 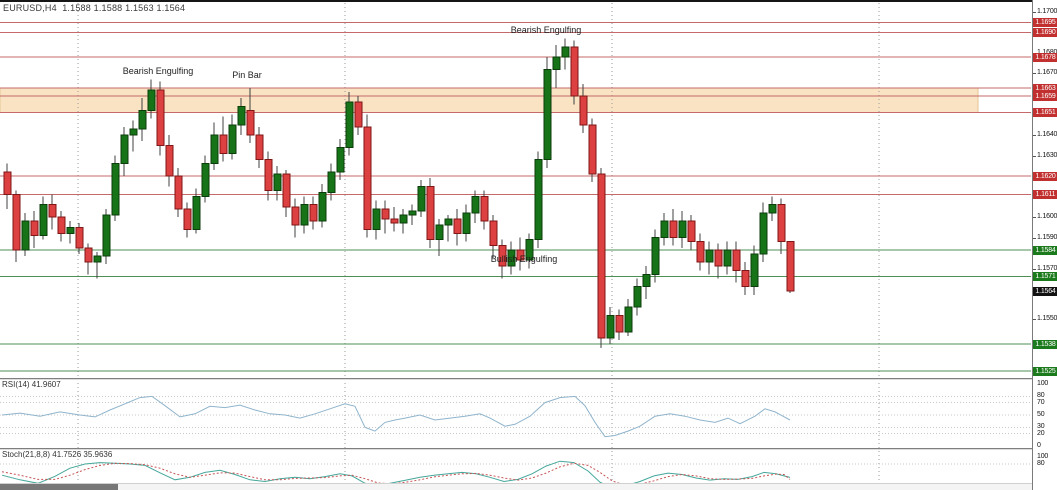 I want to click on support-price-badge: 1.1538, so click(x=1045, y=344).